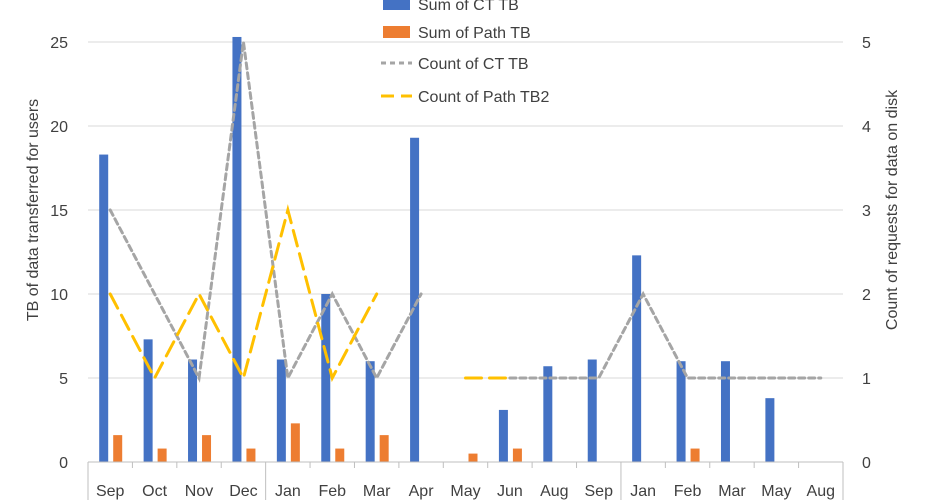 The height and width of the screenshot is (500, 941). What do you see at coordinates (866, 127) in the screenshot?
I see `y2-tick-label: 4` at bounding box center [866, 127].